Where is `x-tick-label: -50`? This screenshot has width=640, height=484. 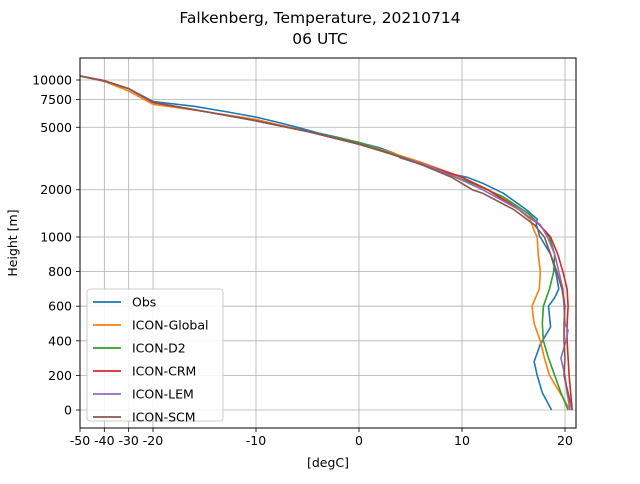 x-tick-label: -50 is located at coordinates (80, 440).